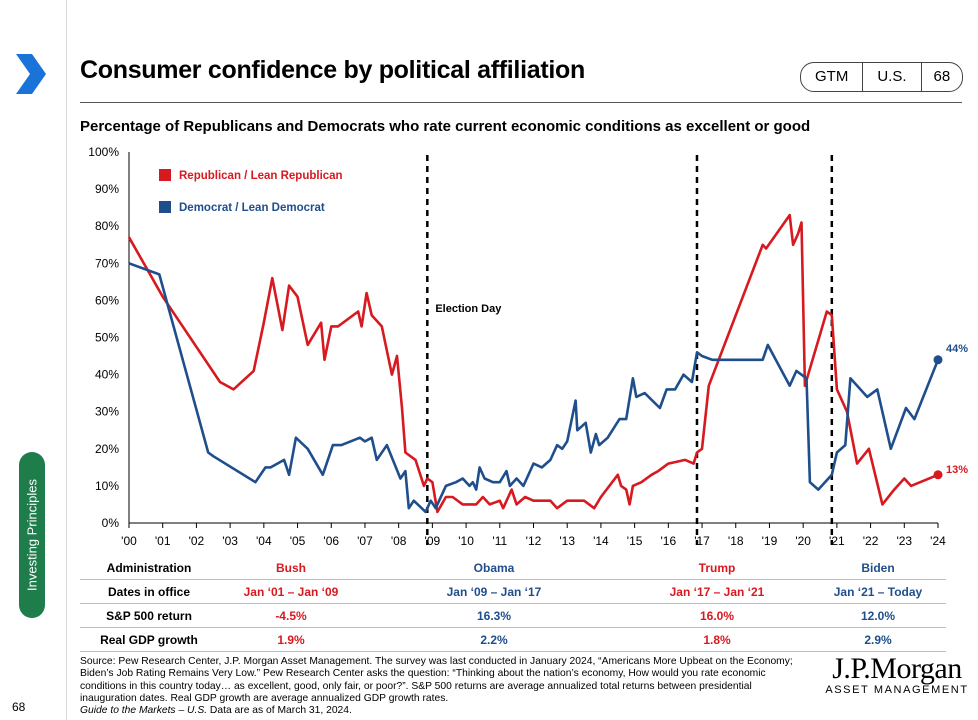  Describe the element at coordinates (107, 189) in the screenshot. I see `y-tick-label: 90%` at that location.